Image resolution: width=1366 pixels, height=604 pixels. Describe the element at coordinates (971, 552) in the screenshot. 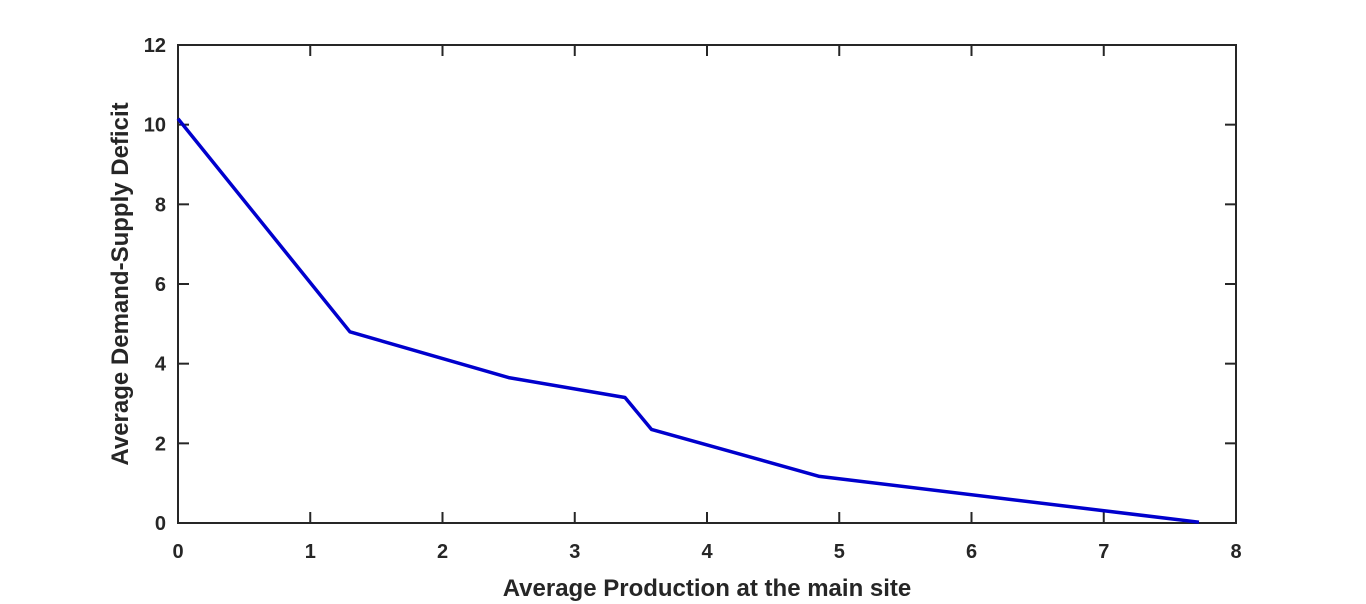

I see `x-tick-label: 6` at that location.